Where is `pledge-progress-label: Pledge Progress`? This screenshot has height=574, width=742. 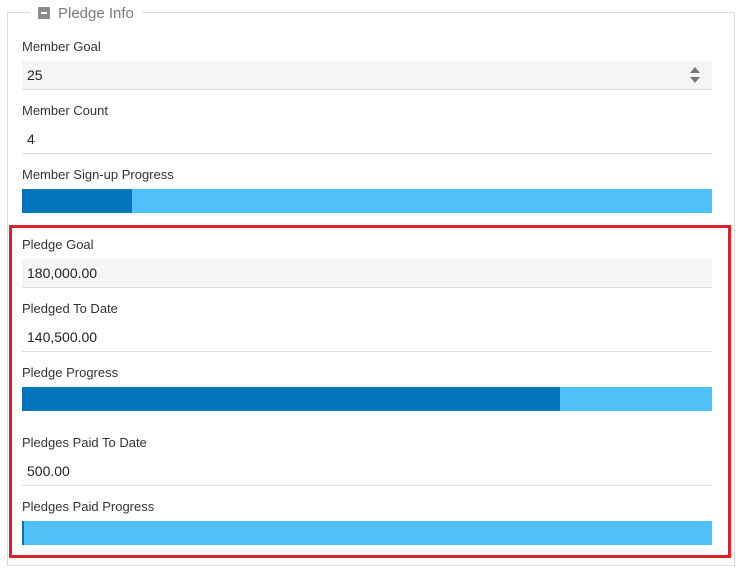
pledge-progress-label: Pledge Progress is located at coordinates (70, 372).